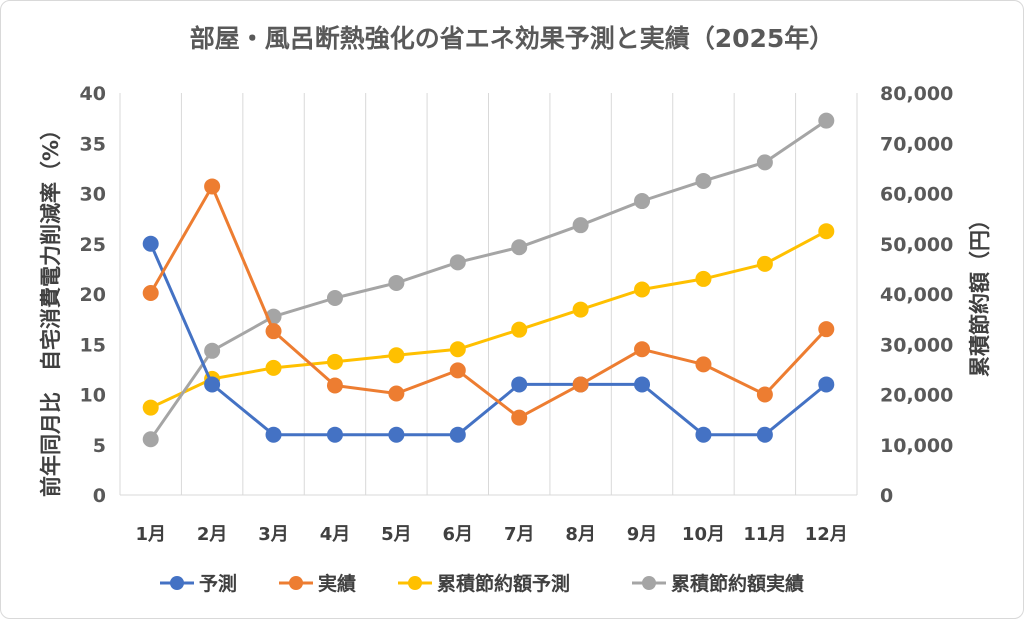 The width and height of the screenshot is (1024, 619). I want to click on legend-item: 累積節約額予測, so click(484, 583).